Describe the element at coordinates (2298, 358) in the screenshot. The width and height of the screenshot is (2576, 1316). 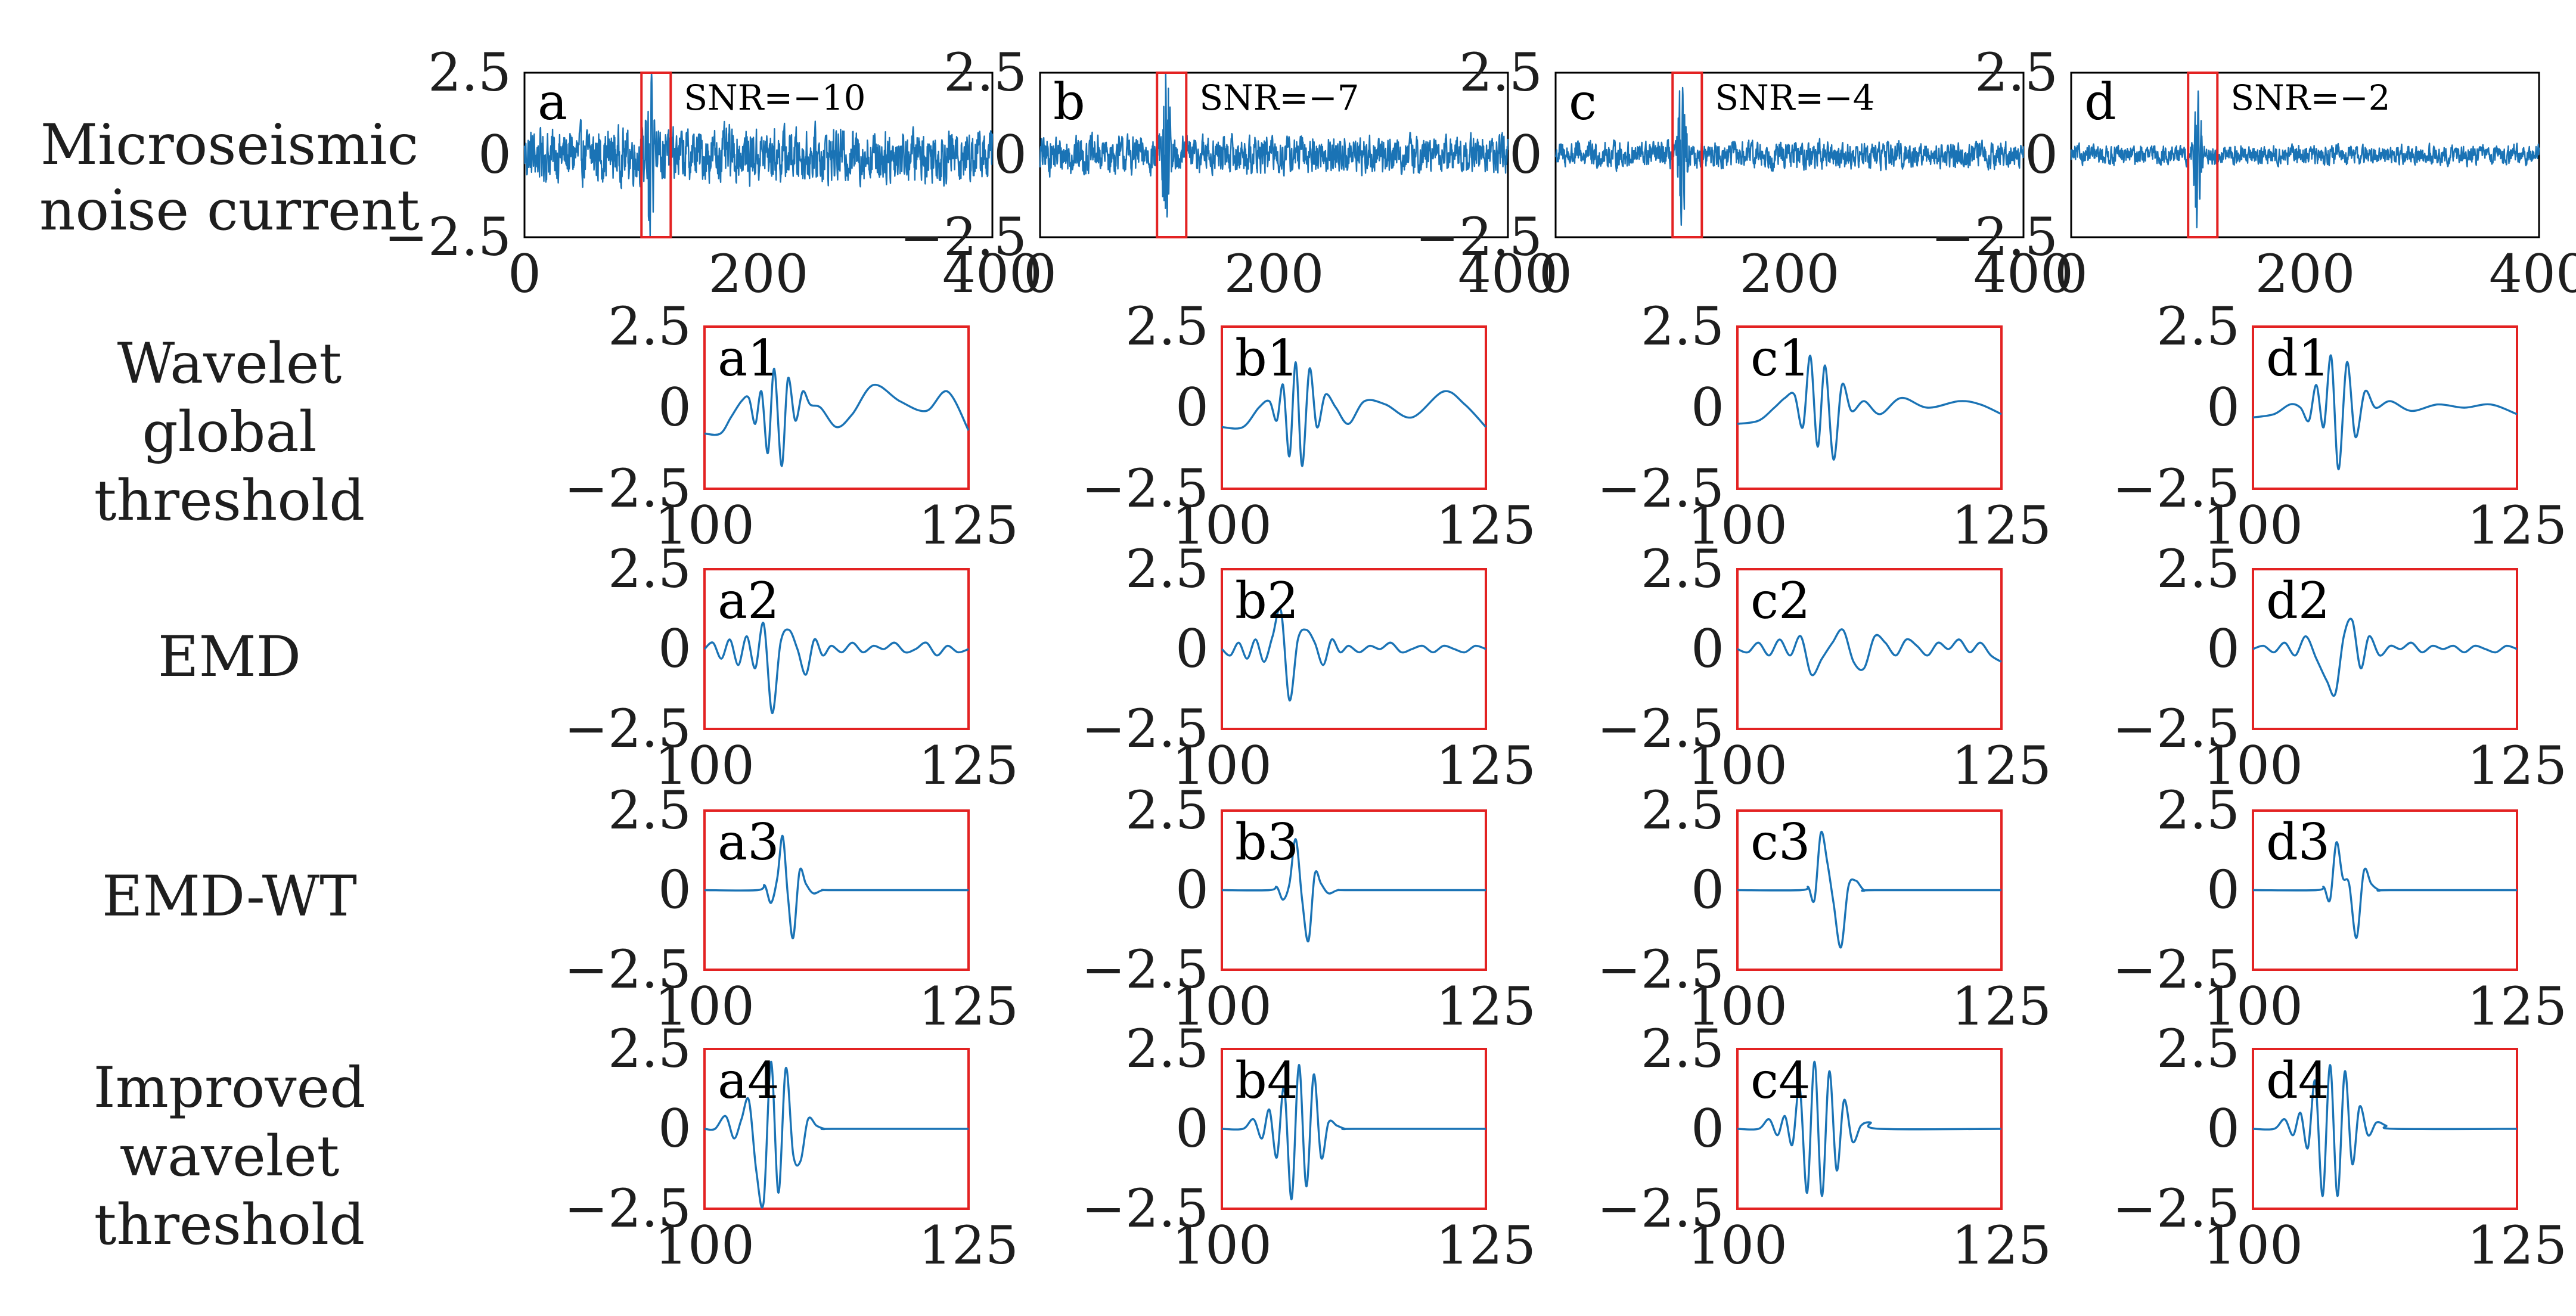
I see `panel-label: d1` at that location.